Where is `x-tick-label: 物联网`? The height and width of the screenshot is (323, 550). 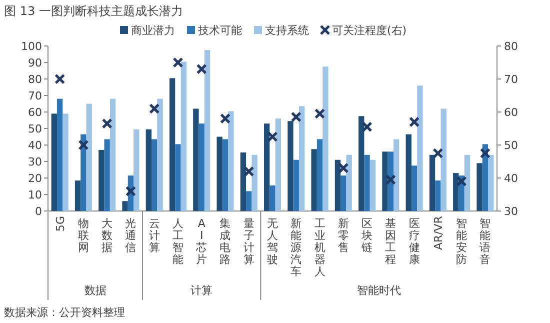
x-tick-label: 物联网 is located at coordinates (83, 235).